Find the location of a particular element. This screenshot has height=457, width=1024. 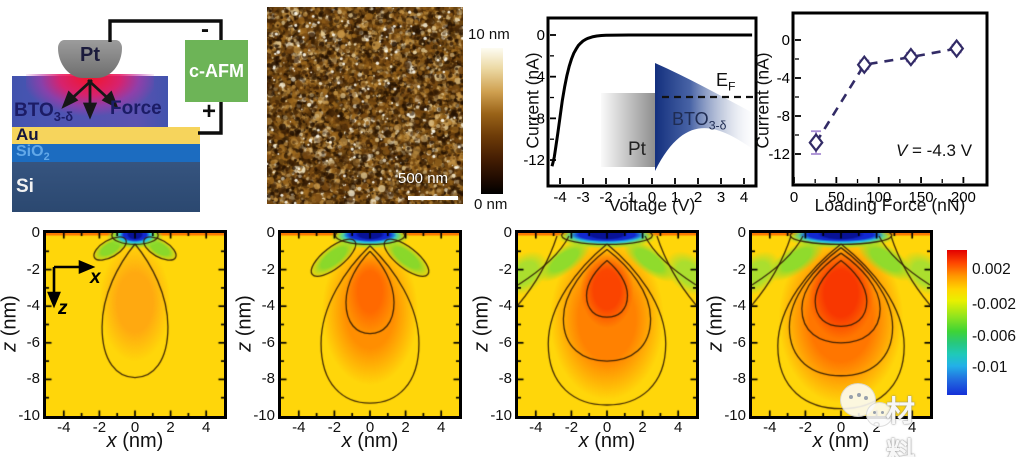

watermark-bubble-icon is located at coordinates (858, 400).